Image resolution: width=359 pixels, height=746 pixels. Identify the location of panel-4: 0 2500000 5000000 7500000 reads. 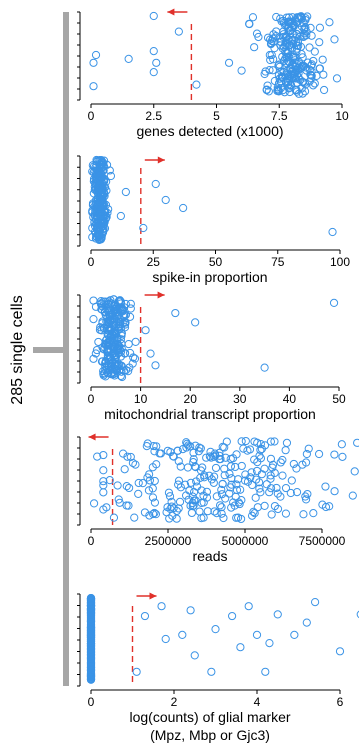
(218, 498).